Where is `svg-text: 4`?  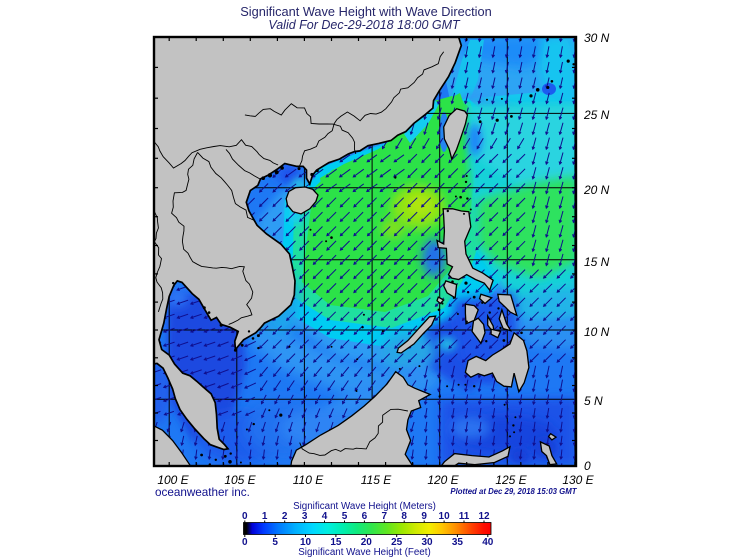
svg-text: 4 is located at coordinates (325, 516).